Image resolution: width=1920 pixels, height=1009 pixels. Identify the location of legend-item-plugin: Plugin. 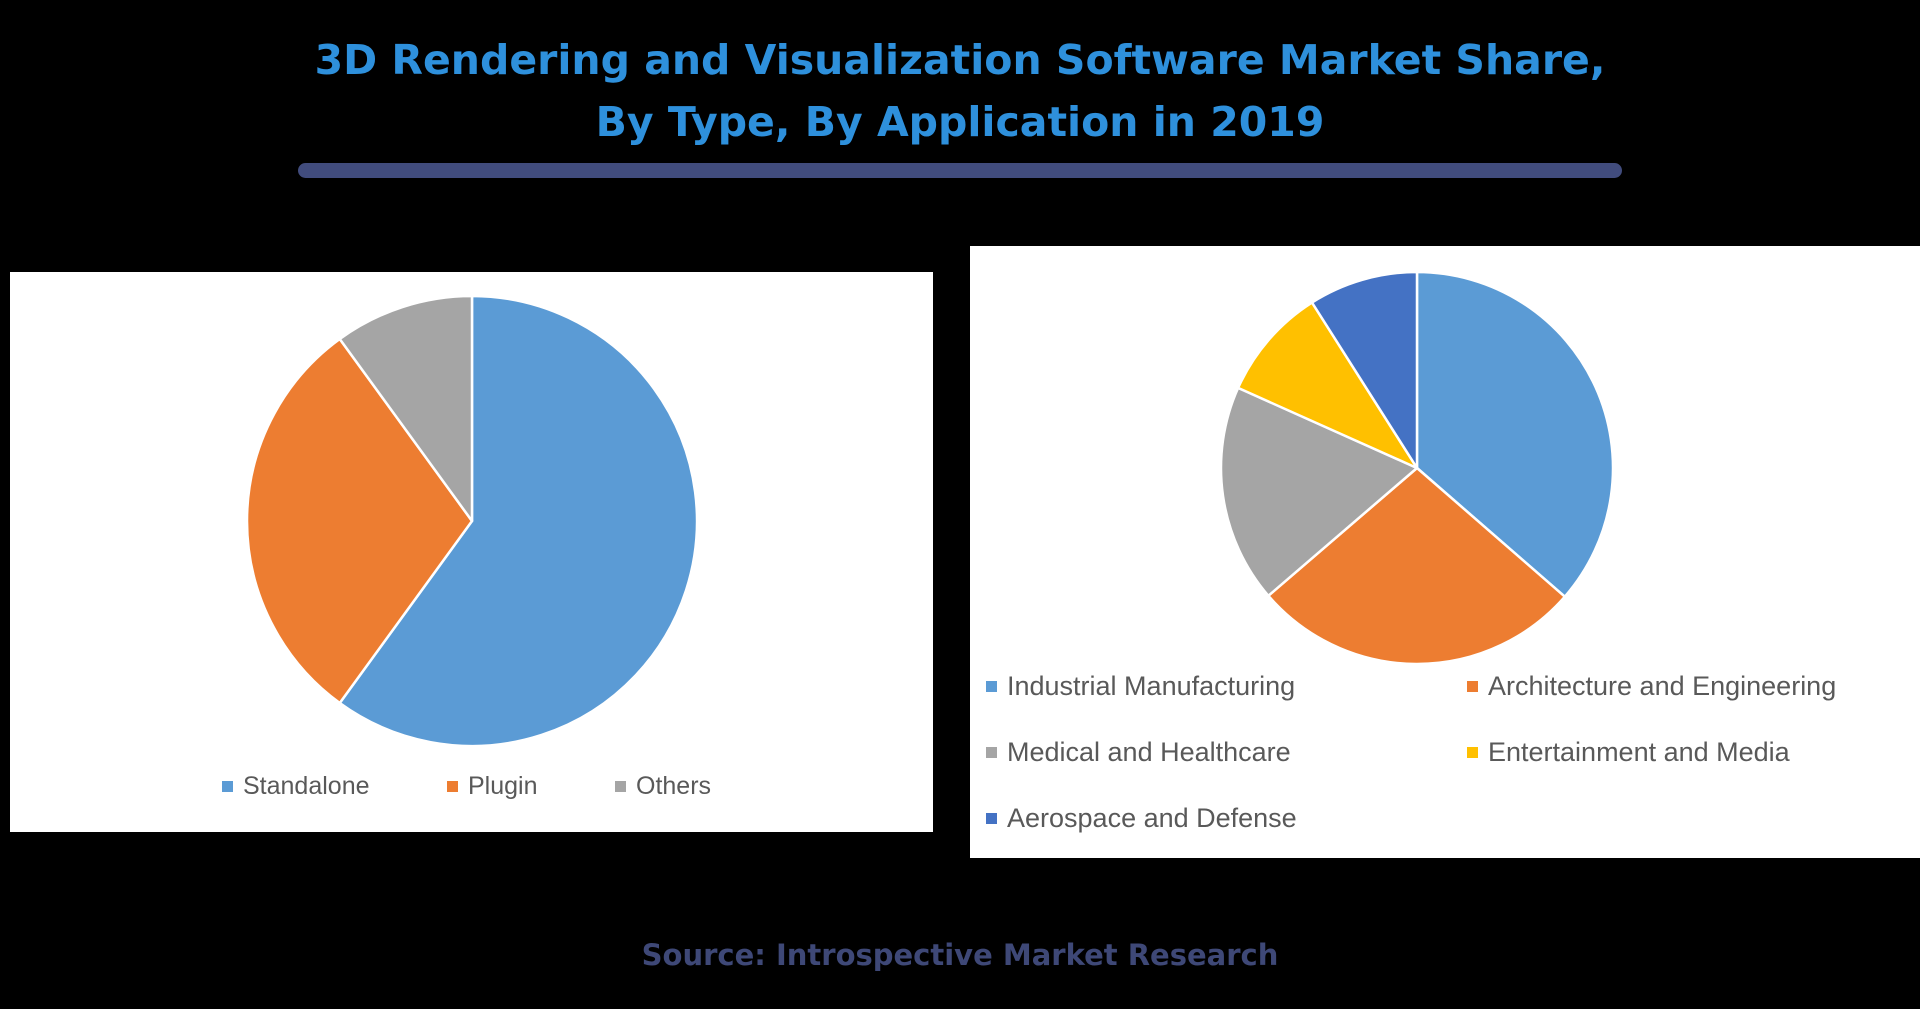
(492, 786).